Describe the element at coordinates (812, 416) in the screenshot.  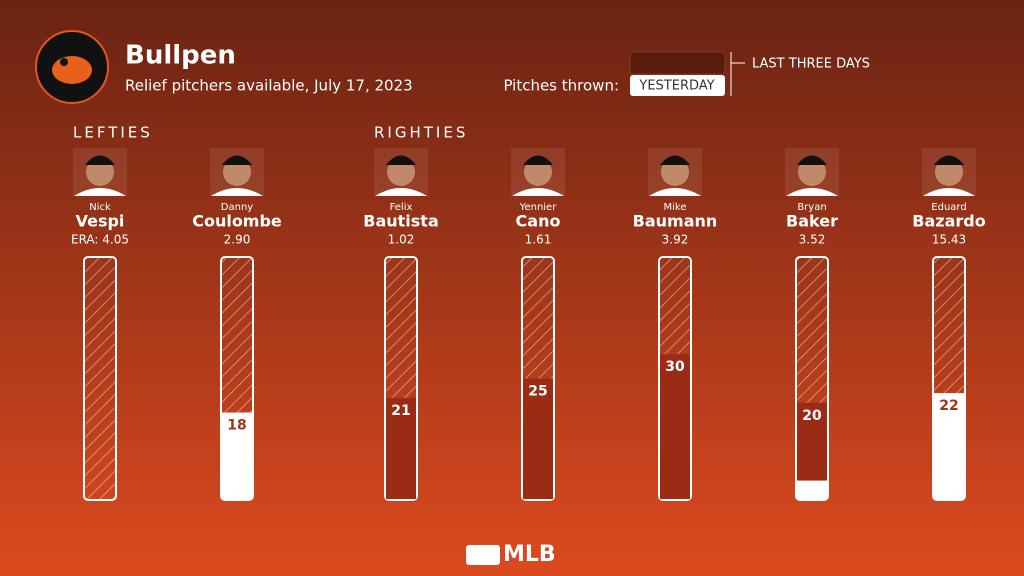
I see `value-label: 20` at that location.